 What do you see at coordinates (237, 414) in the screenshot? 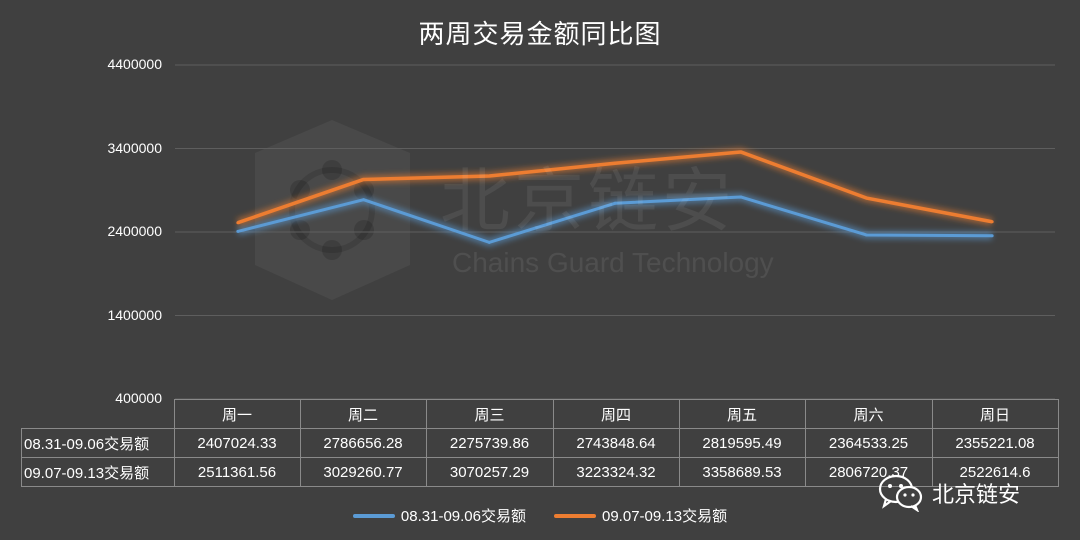
I see `table-header-cell: 周一` at bounding box center [237, 414].